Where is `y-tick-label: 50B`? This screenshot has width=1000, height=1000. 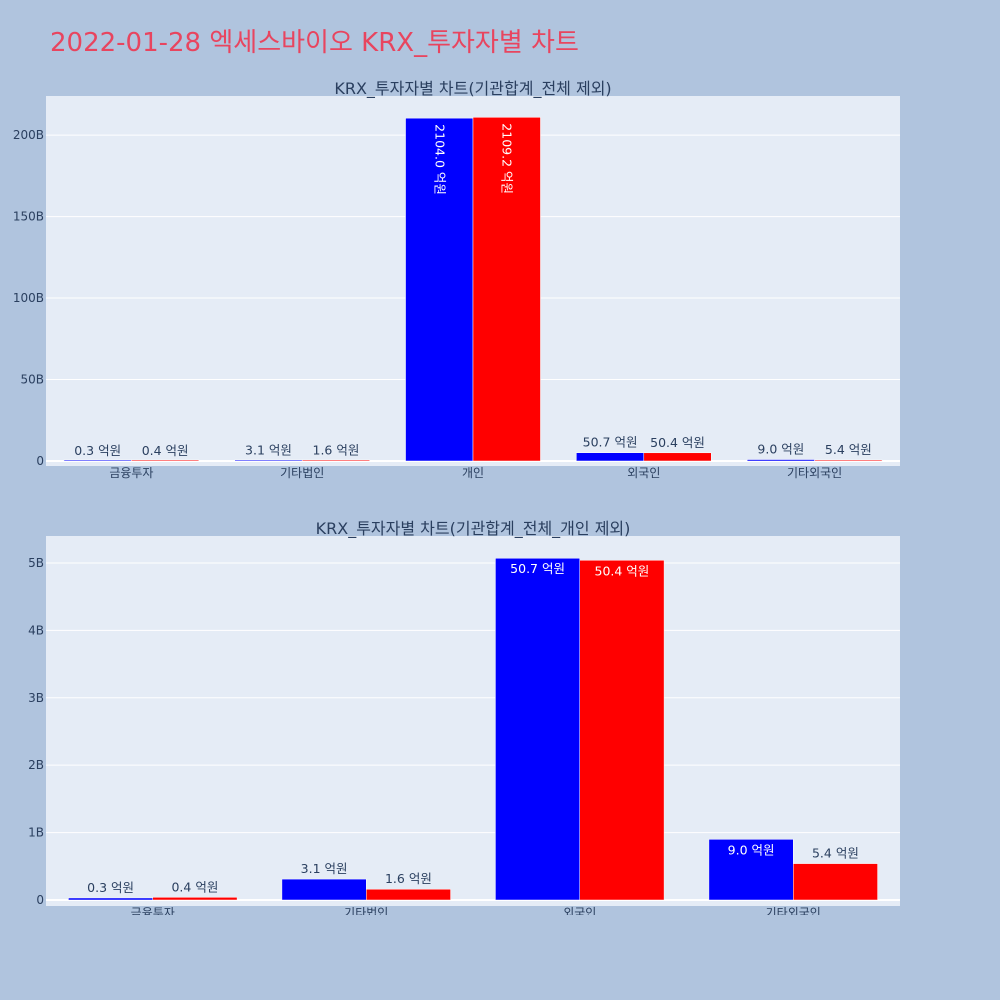 y-tick-label: 50B is located at coordinates (32, 380).